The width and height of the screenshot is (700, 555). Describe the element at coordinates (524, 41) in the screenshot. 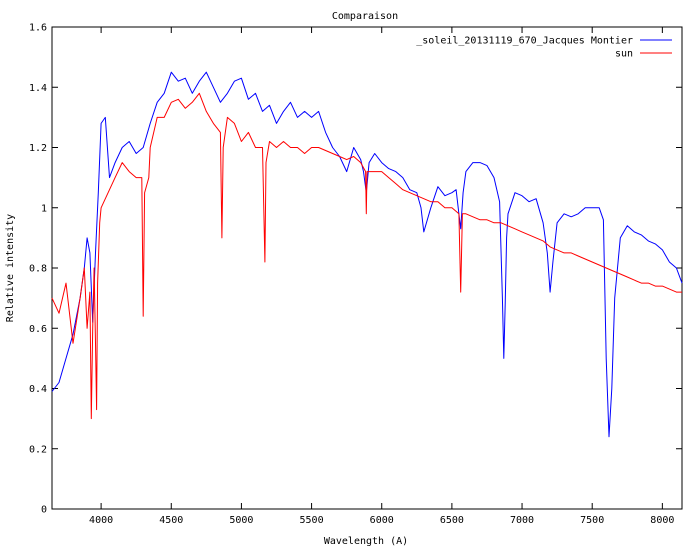

I see `legend-label-0: _soleil_20131119_670_Jacques Montier` at that location.